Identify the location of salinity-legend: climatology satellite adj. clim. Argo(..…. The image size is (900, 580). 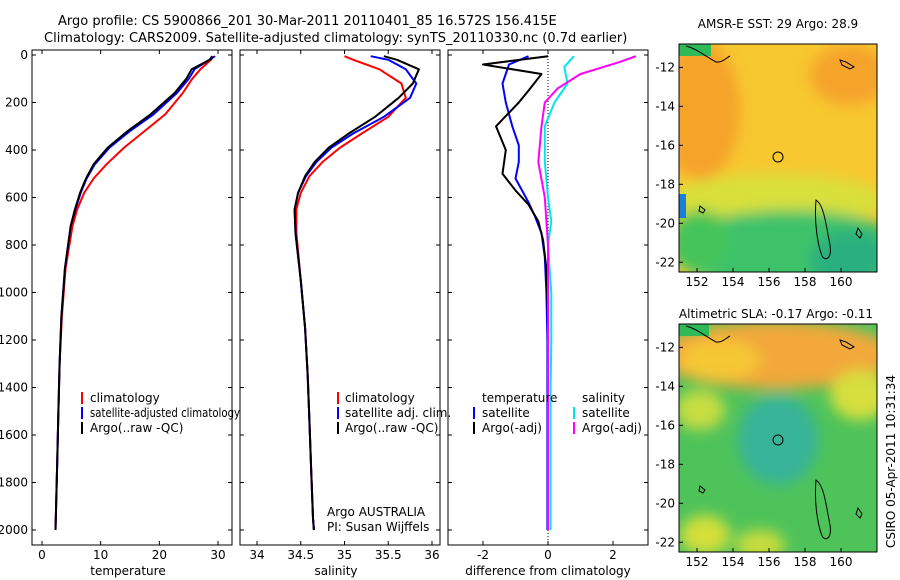
(389, 462).